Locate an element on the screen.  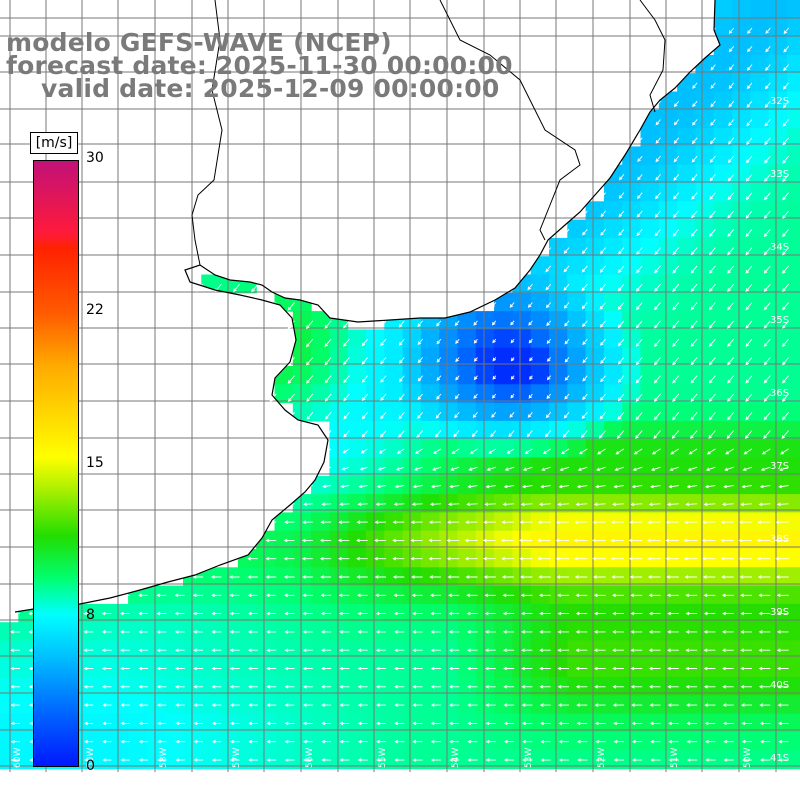
lat-label: 37S is located at coordinates (779, 466).